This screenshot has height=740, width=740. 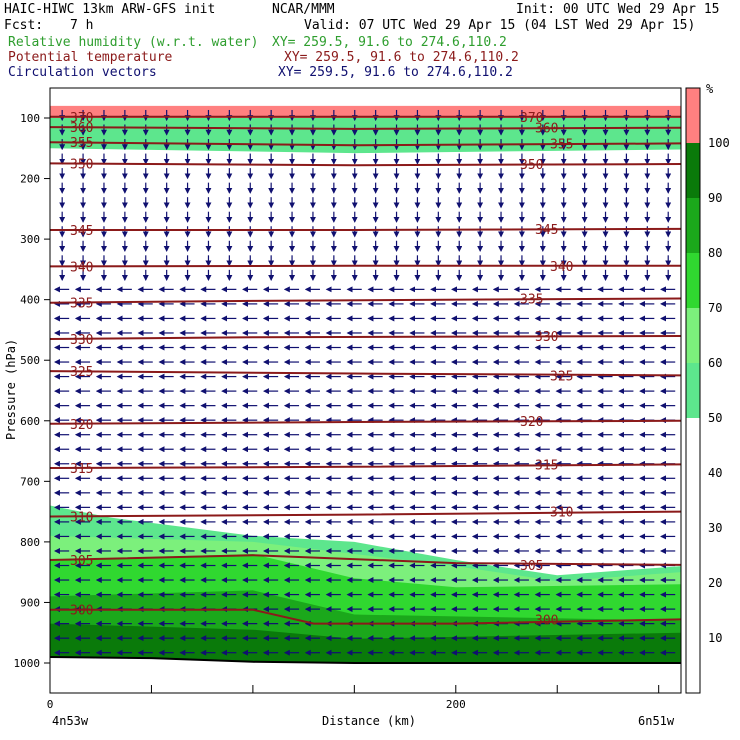 I want to click on colorbar-label-100: 100, so click(x=719, y=143).